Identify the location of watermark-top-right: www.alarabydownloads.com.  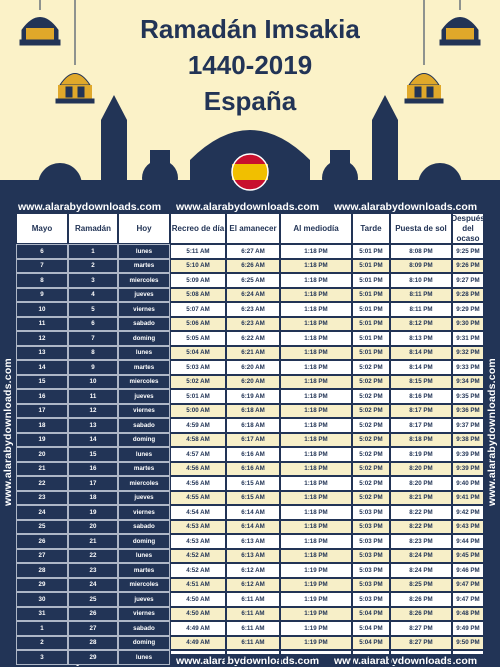
(406, 207).